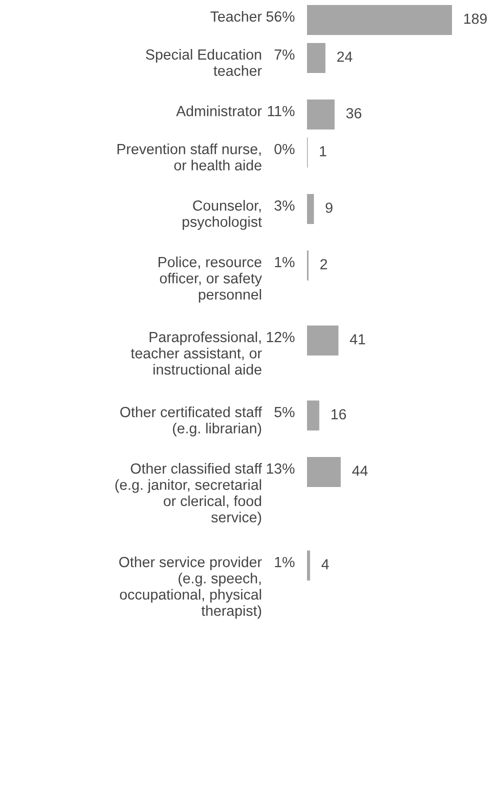 The height and width of the screenshot is (812, 497). I want to click on y-tick-label: Police, resource officer, or safety personnel, so click(210, 279).